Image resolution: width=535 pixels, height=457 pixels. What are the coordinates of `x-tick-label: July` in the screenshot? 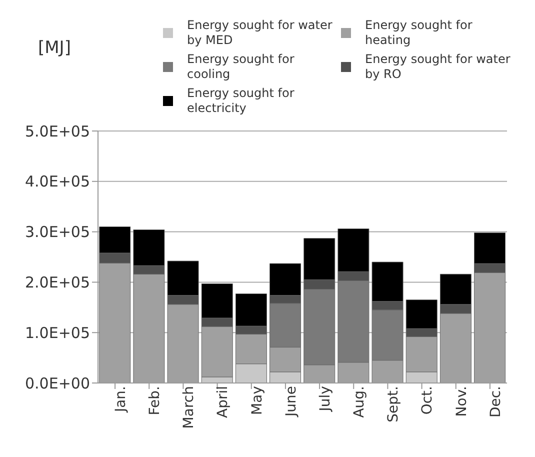 It's located at (325, 399).